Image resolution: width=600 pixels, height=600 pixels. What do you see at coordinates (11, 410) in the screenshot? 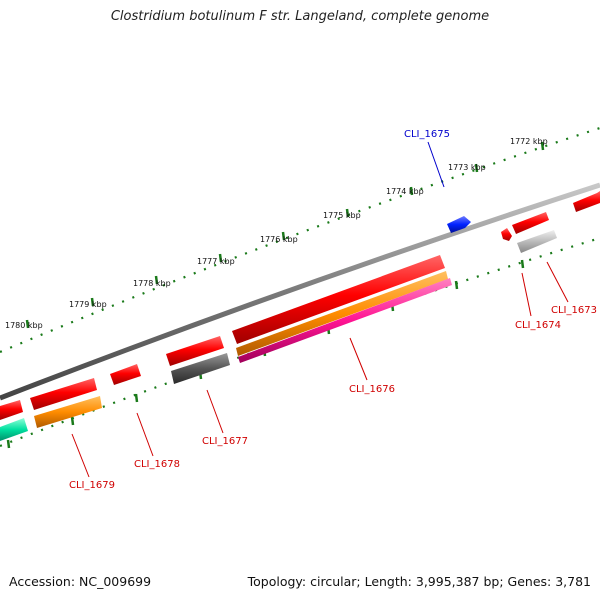
I see `gene-red-left-edge` at bounding box center [11, 410].